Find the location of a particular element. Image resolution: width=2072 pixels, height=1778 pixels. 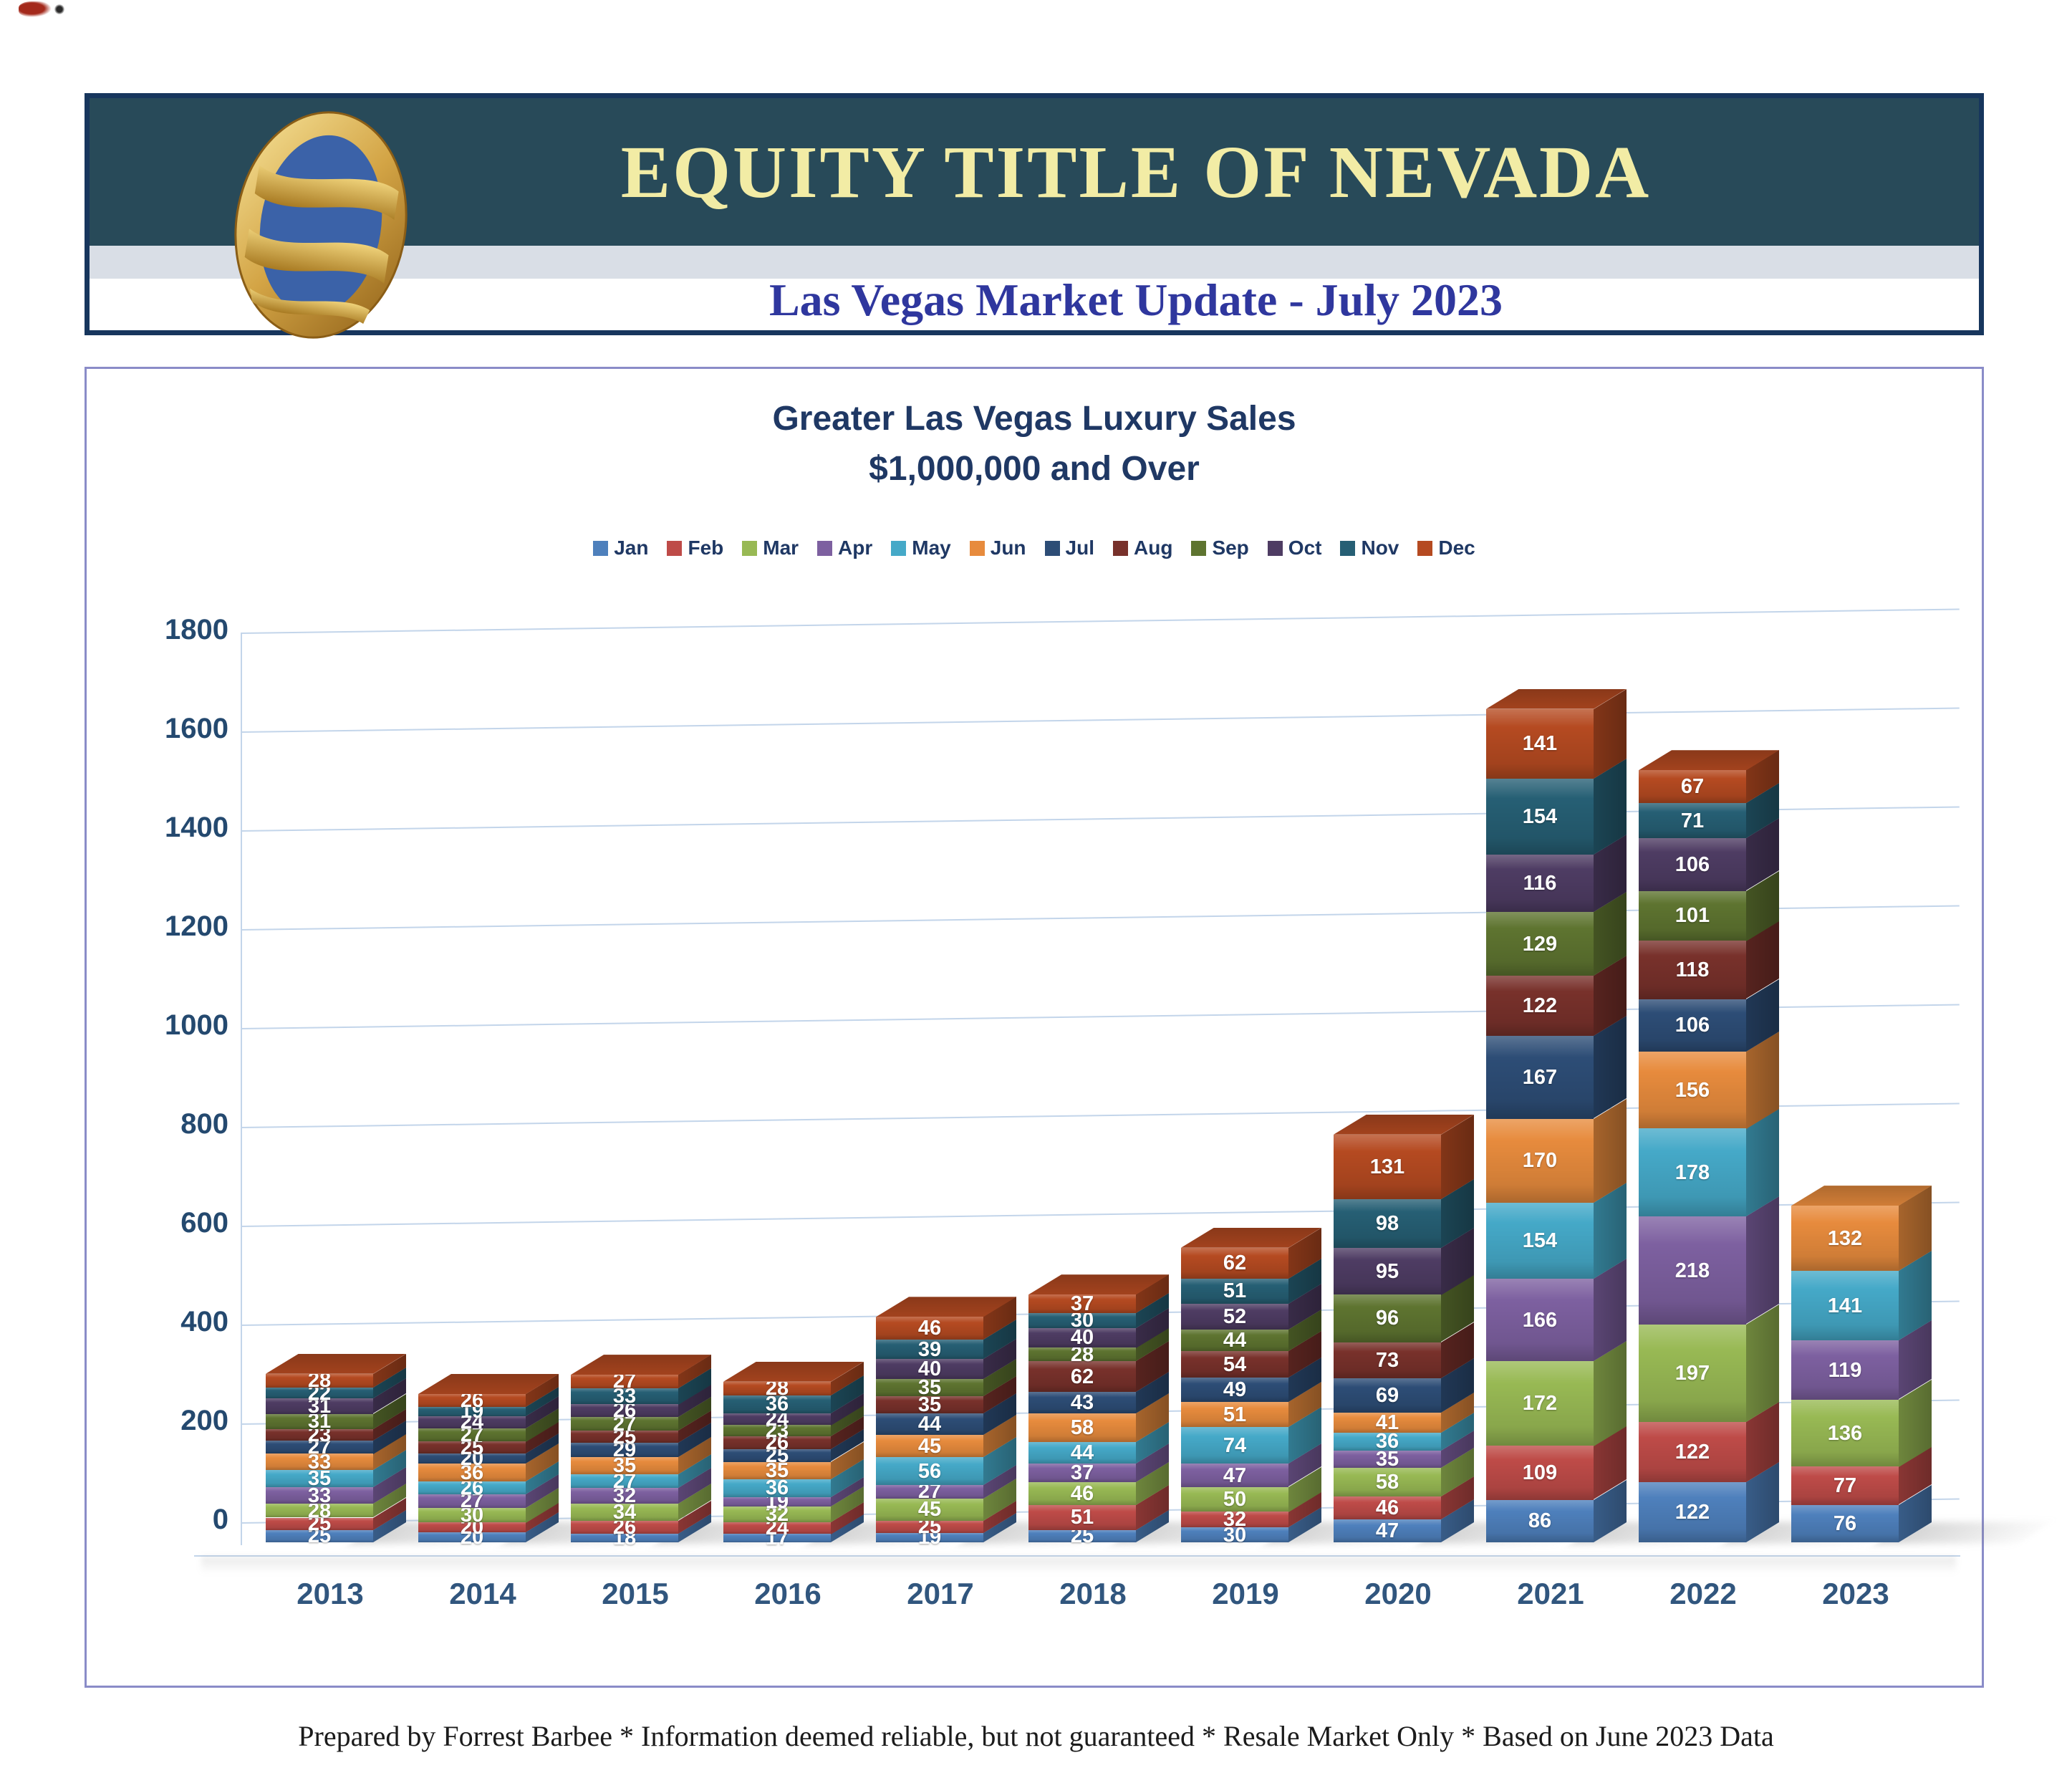

bar-segment-value-label: 131 is located at coordinates (1387, 1166).